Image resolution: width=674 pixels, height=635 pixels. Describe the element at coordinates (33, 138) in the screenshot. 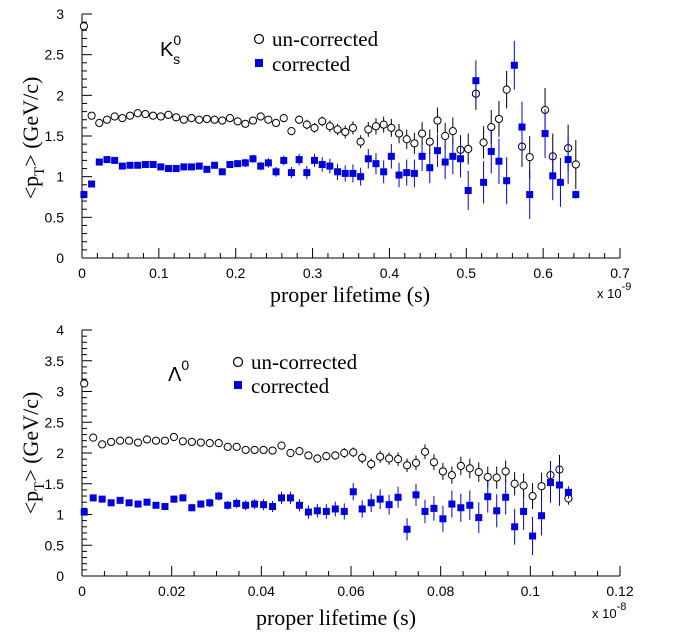

I see `y-axis-title: <pT> (GeV/c)` at that location.